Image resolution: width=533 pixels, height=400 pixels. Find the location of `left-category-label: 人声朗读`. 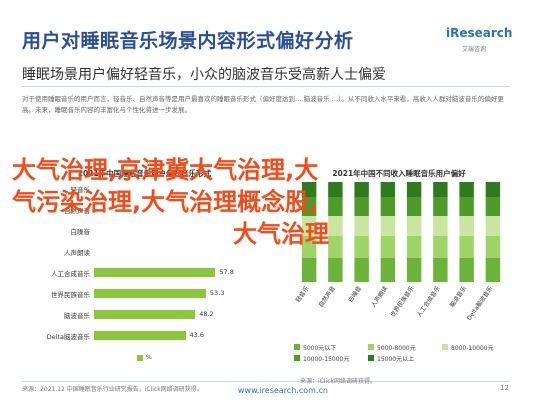

left-category-label: 人声朗读 is located at coordinates (77, 253).